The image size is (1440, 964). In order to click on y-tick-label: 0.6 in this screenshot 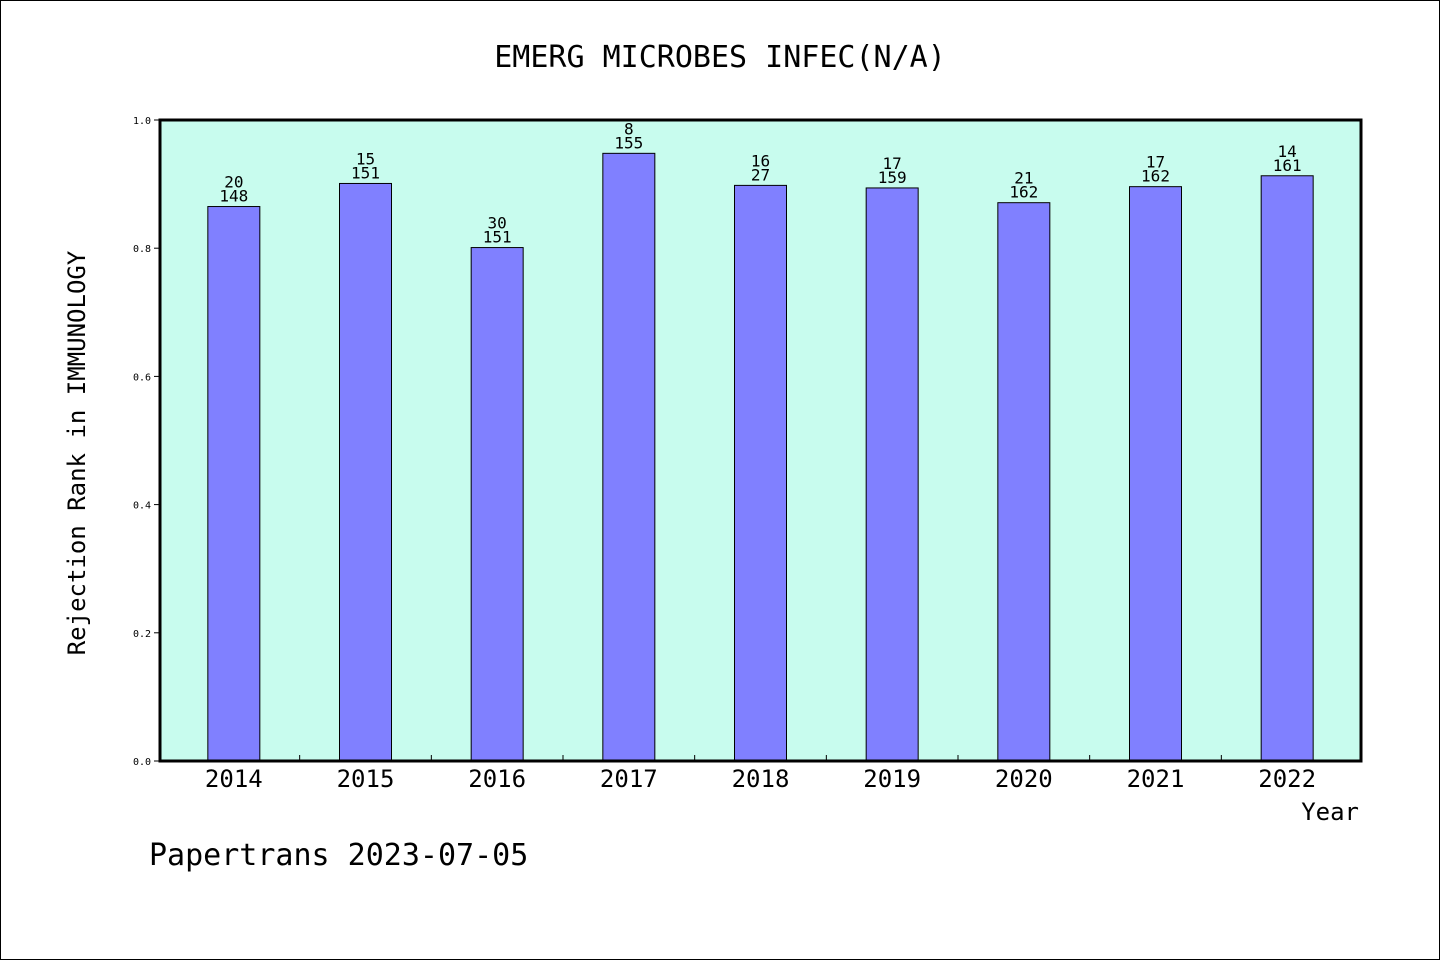, I will do `click(142, 377)`.